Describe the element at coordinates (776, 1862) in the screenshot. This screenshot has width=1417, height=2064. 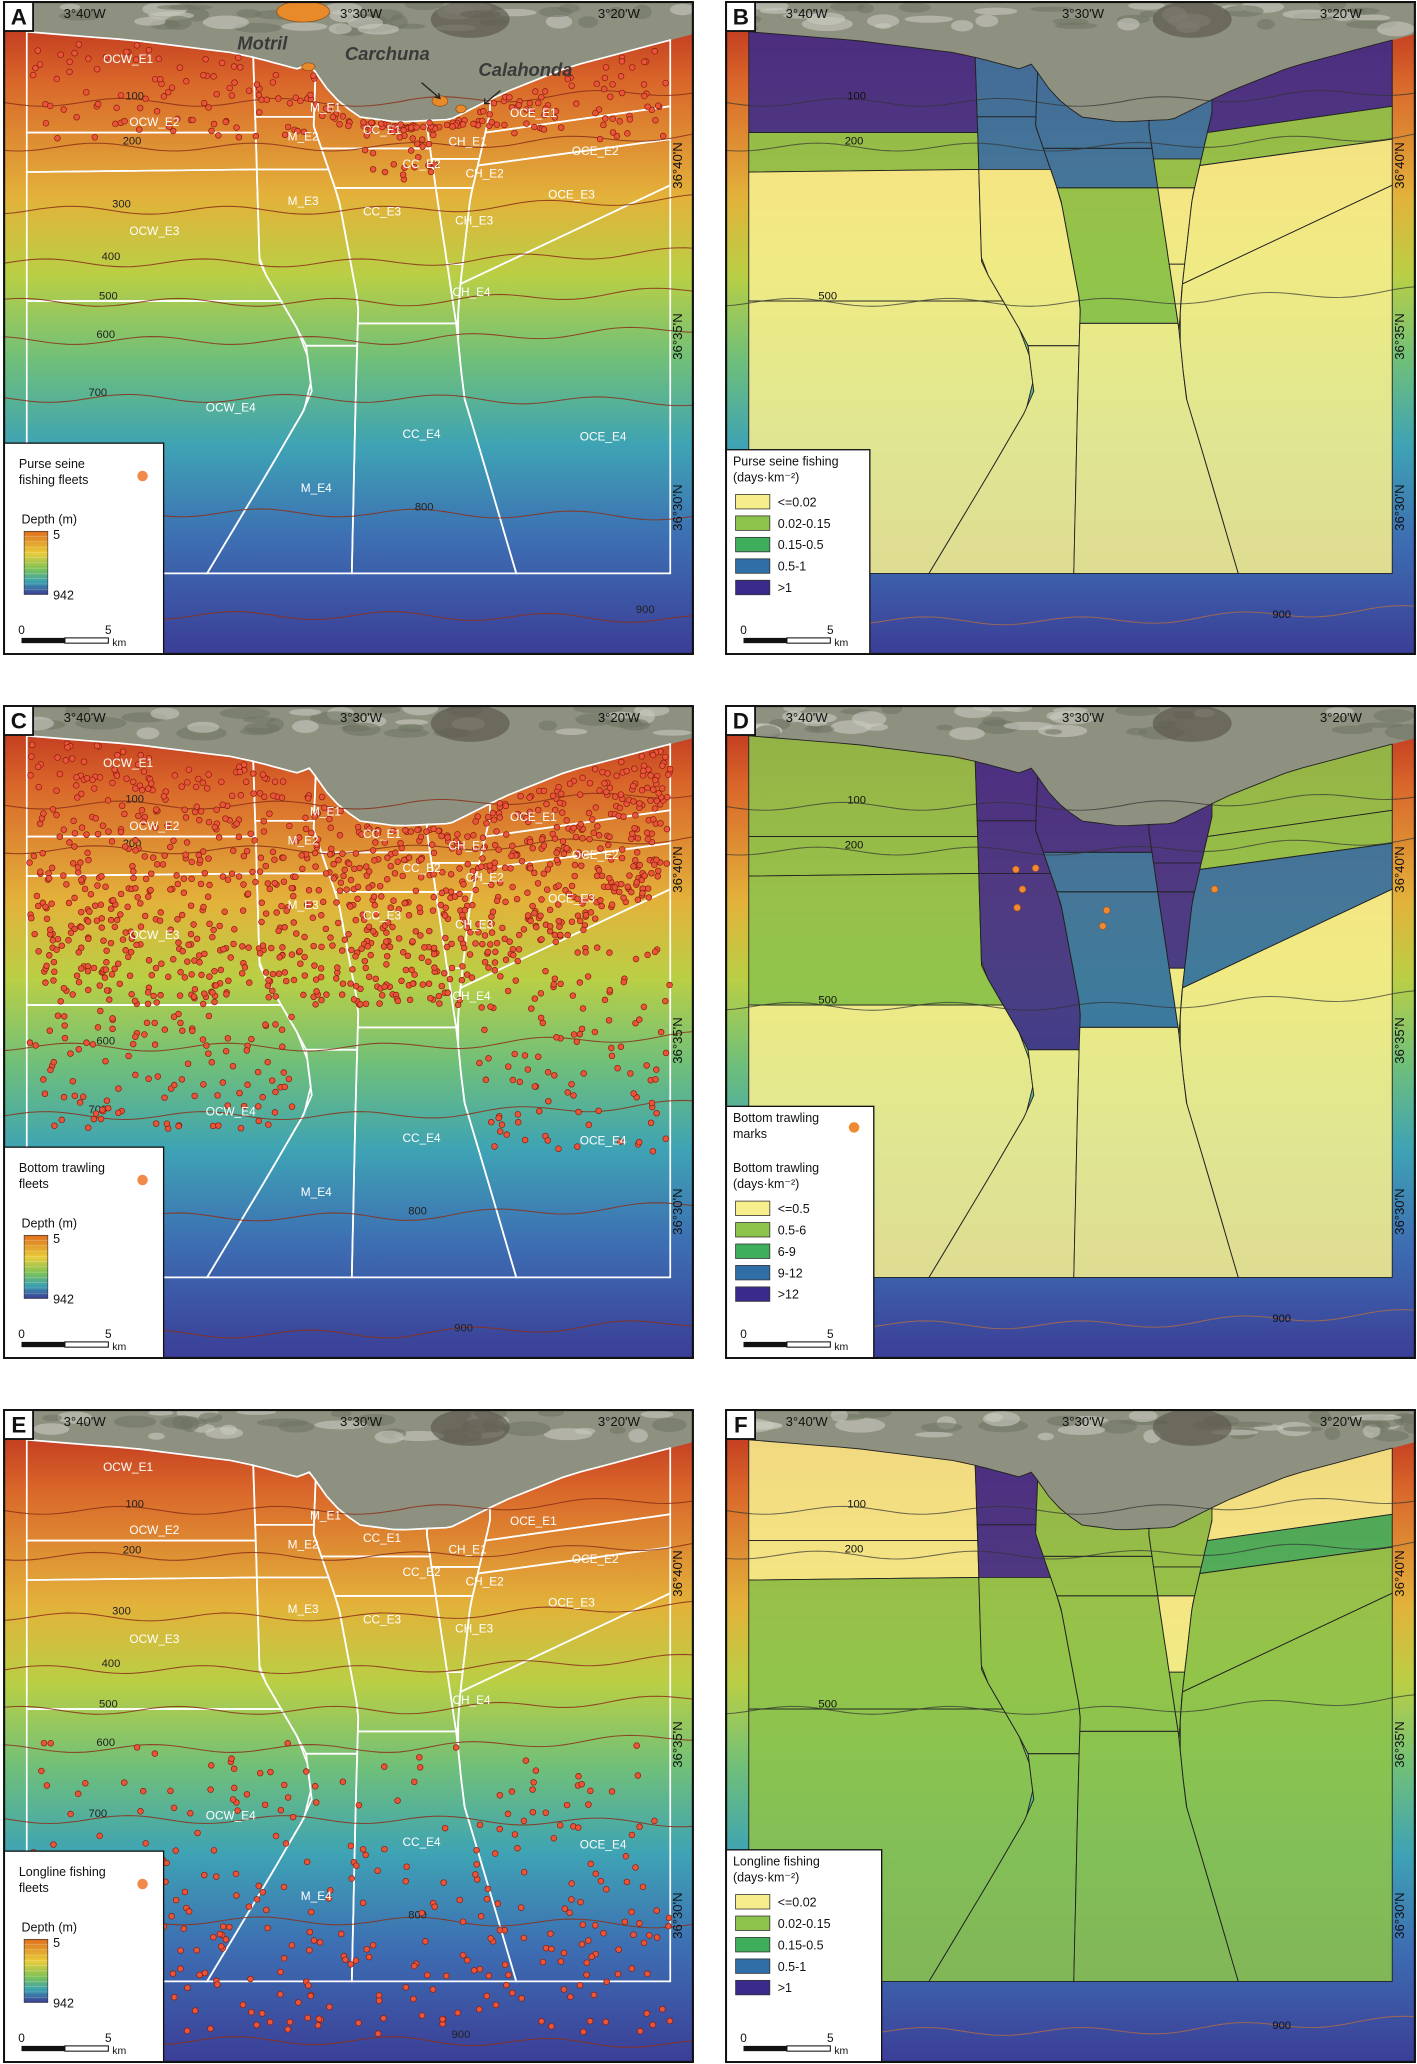
I see `legend-title: Longline fishing` at that location.